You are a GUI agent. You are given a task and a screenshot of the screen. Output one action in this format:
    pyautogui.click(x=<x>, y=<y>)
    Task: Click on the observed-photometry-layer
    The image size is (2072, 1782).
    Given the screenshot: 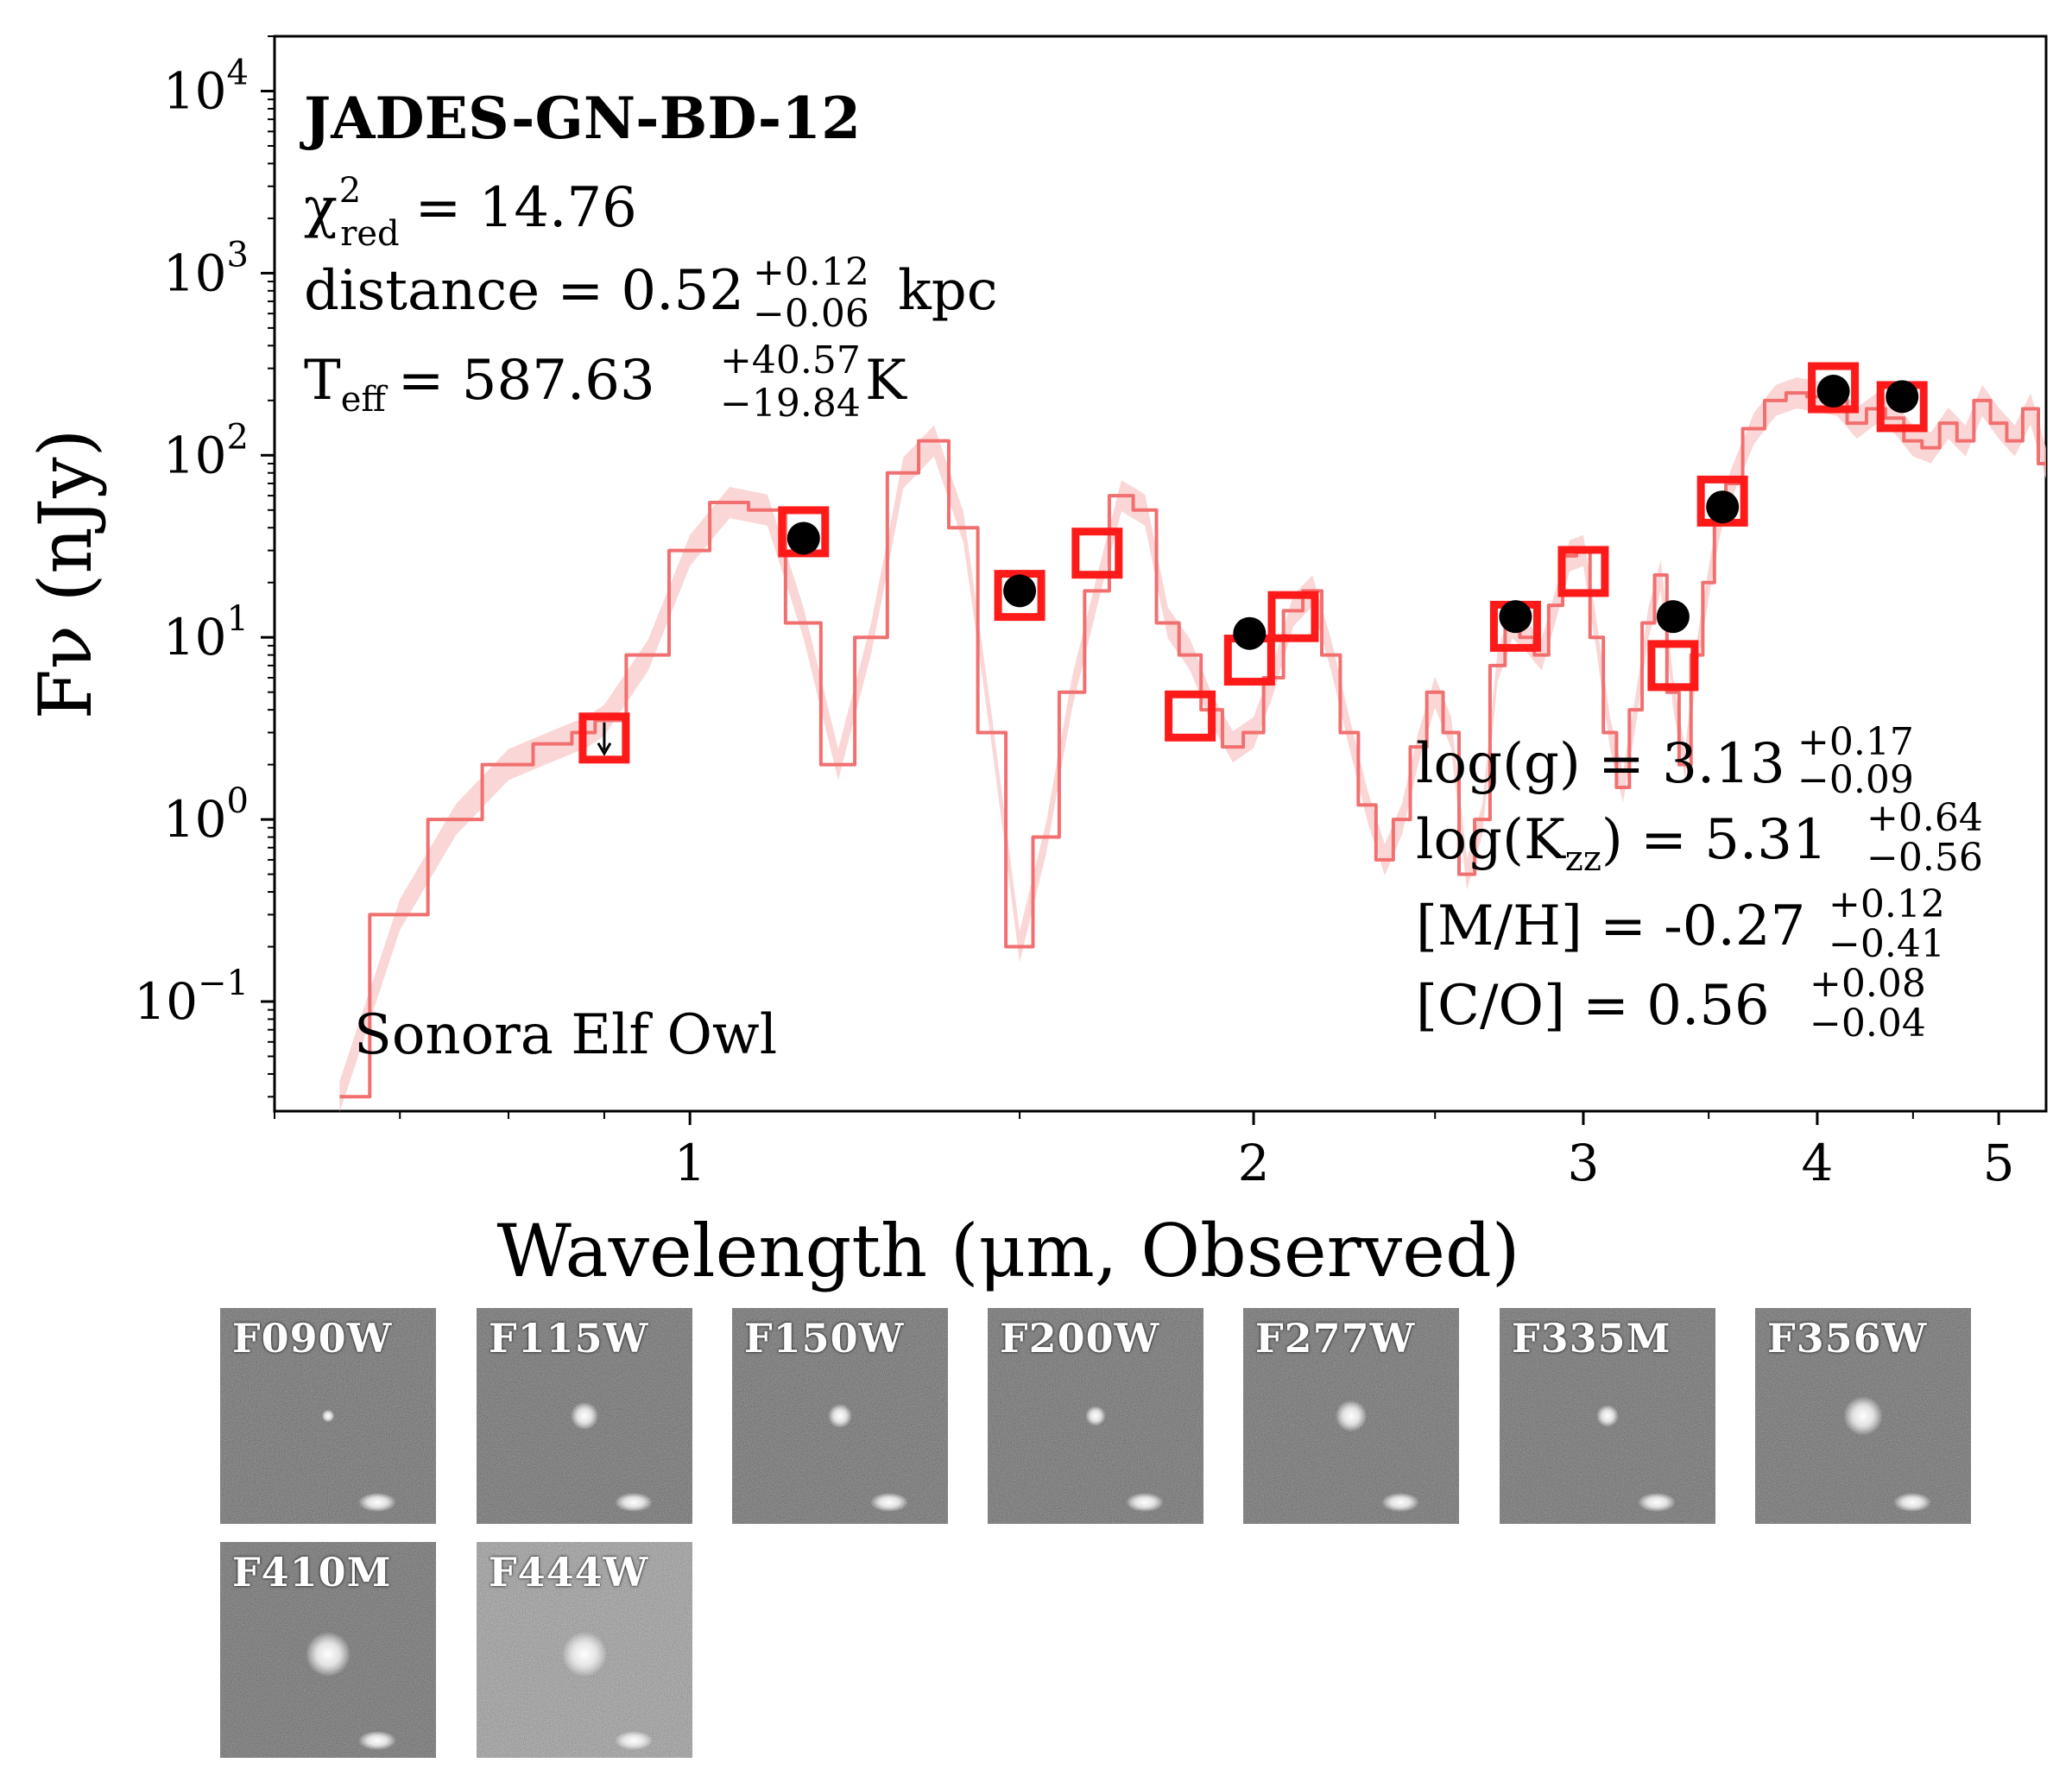 What is the action you would take?
    pyautogui.click(x=1258, y=566)
    